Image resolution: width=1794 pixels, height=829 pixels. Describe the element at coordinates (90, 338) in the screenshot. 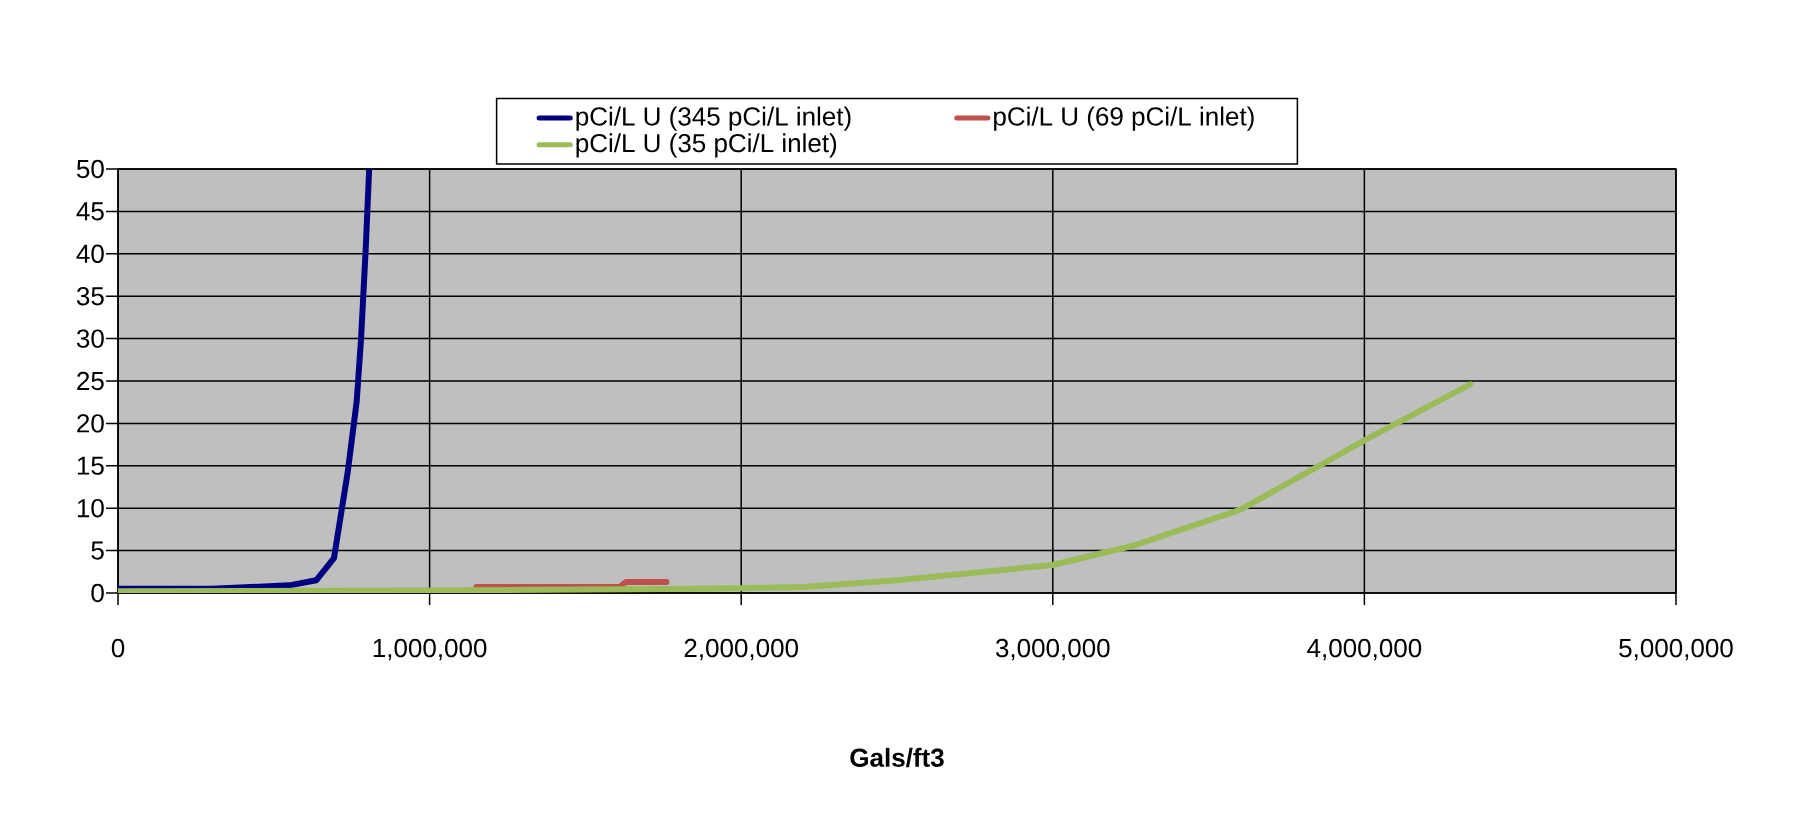

I see `y-tick-label: 30` at that location.